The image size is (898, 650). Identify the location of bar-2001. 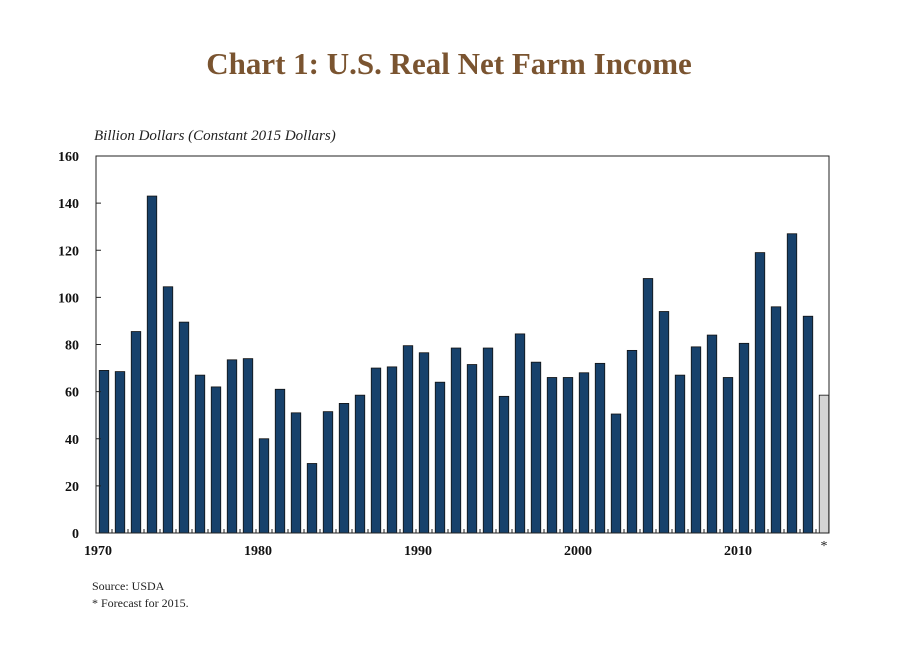
(600, 448).